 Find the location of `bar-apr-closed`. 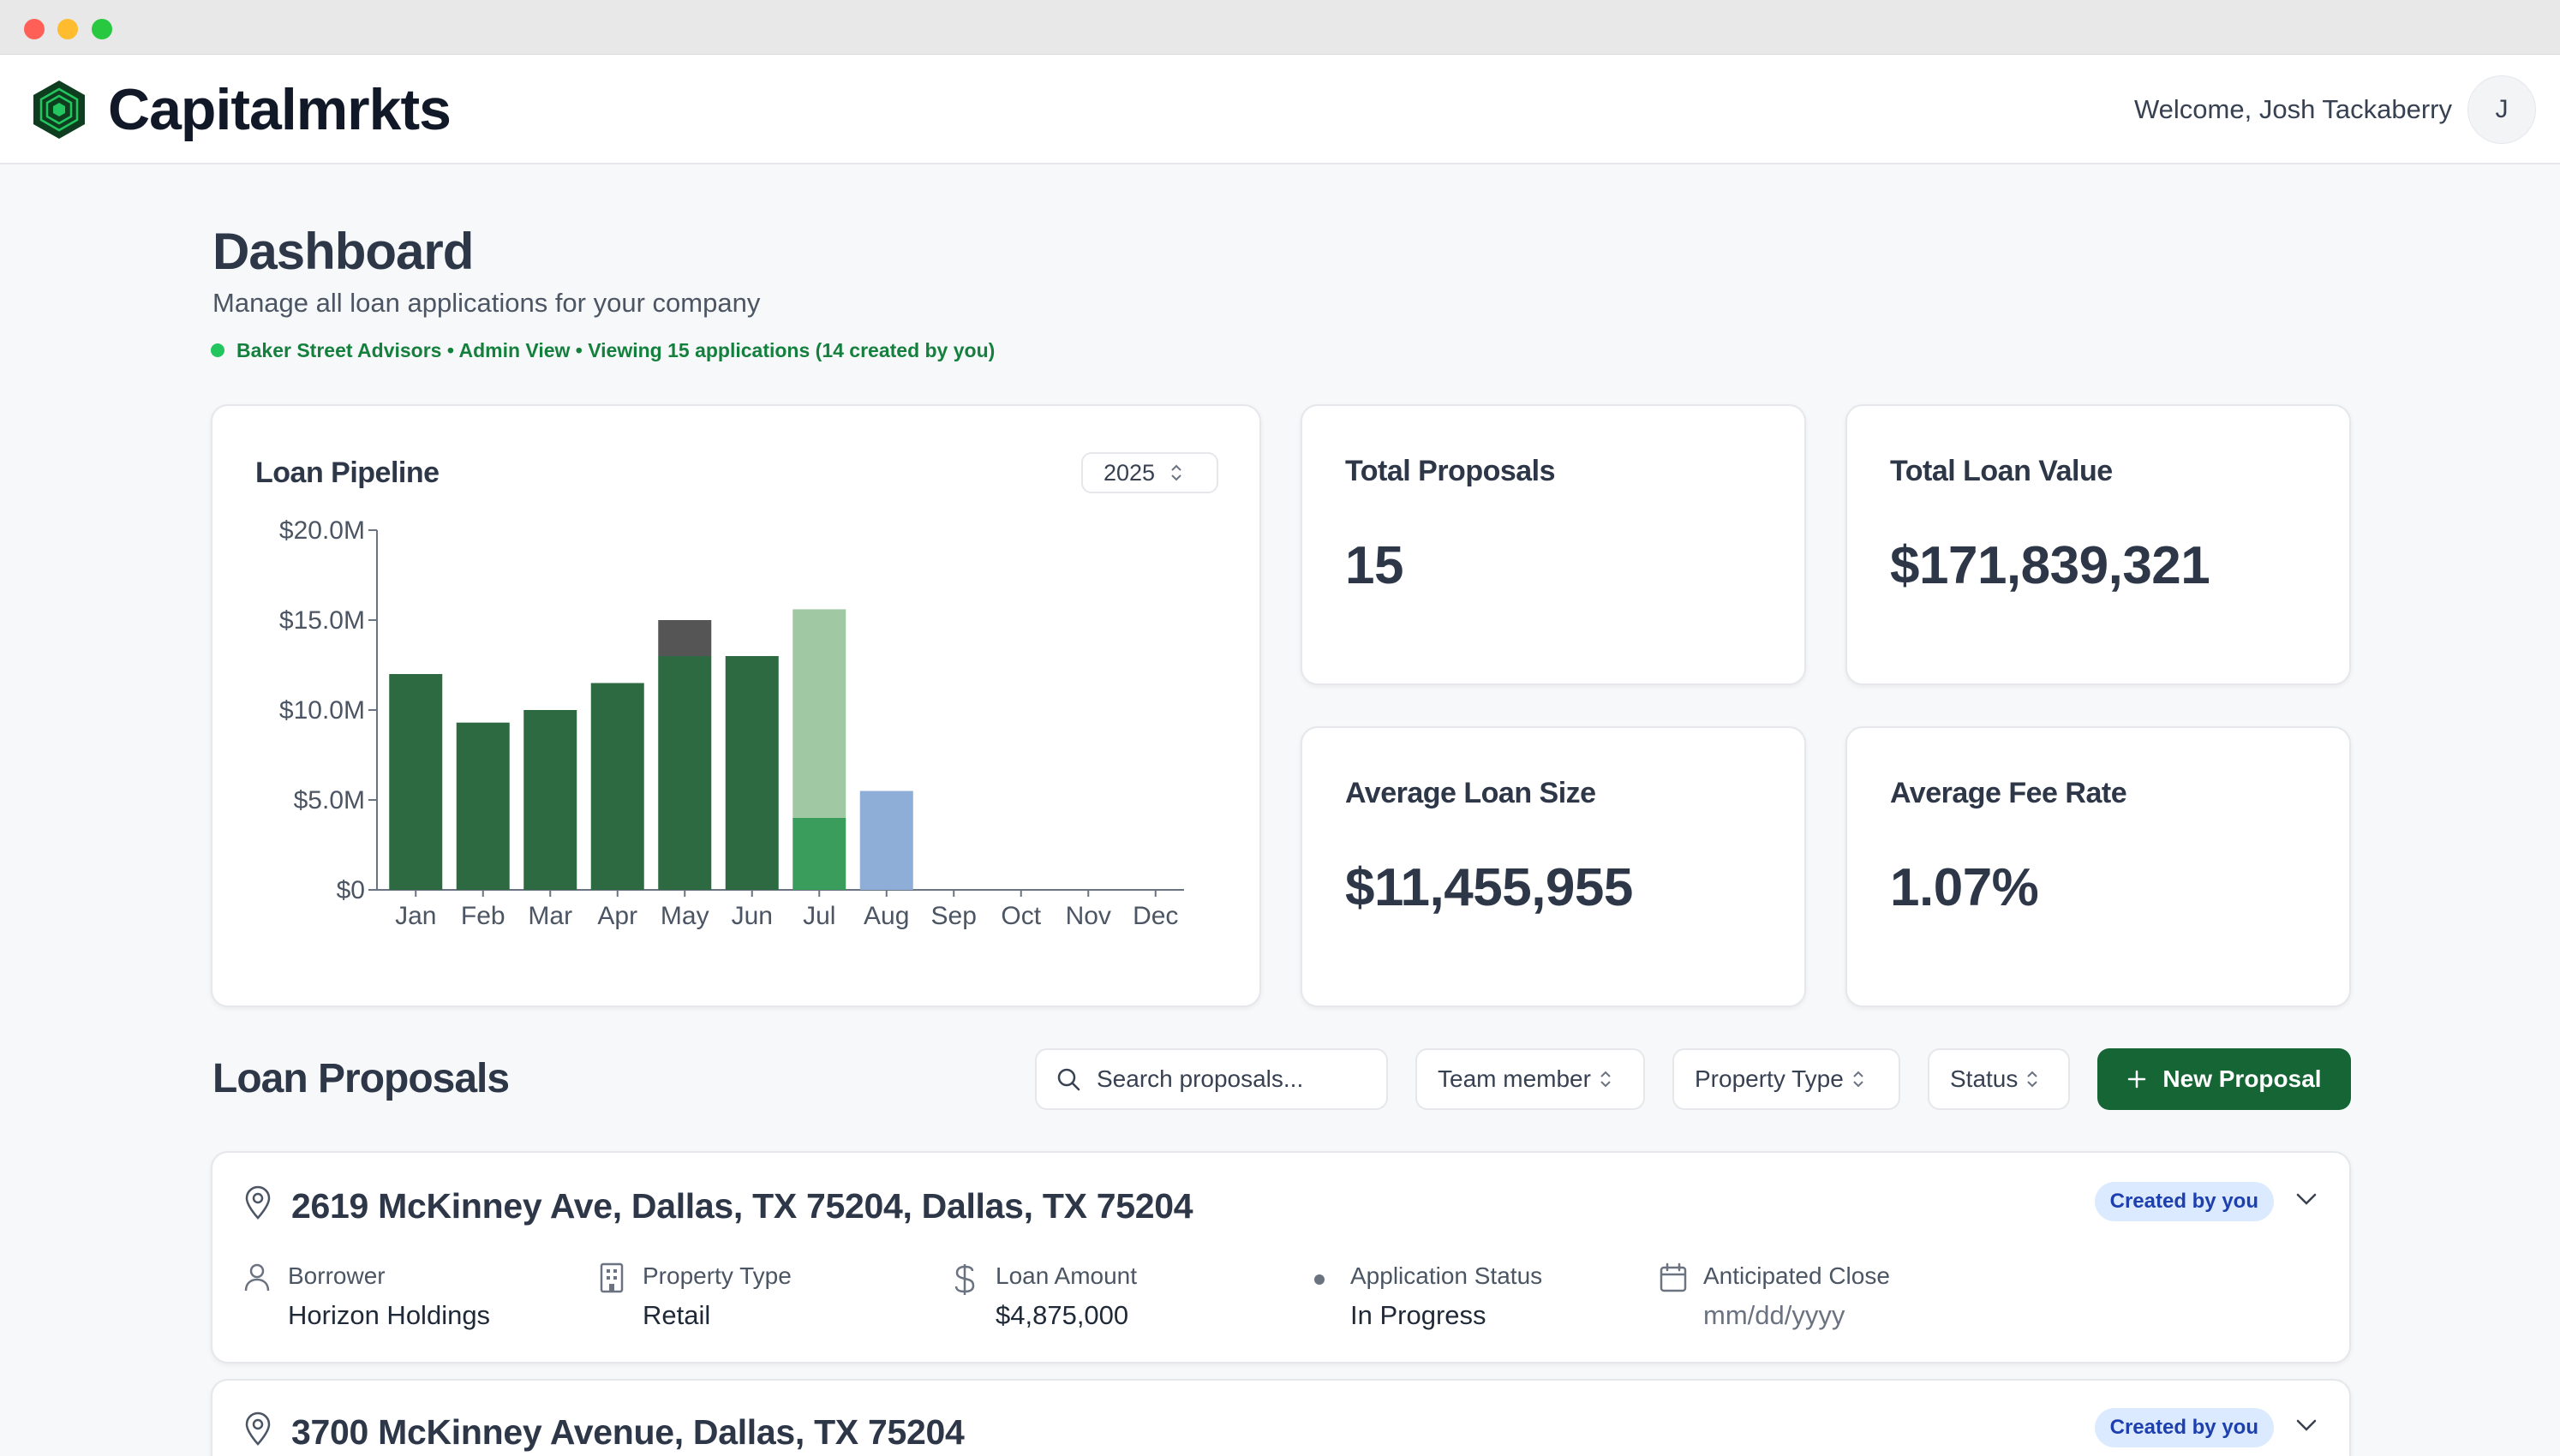

bar-apr-closed is located at coordinates (617, 786).